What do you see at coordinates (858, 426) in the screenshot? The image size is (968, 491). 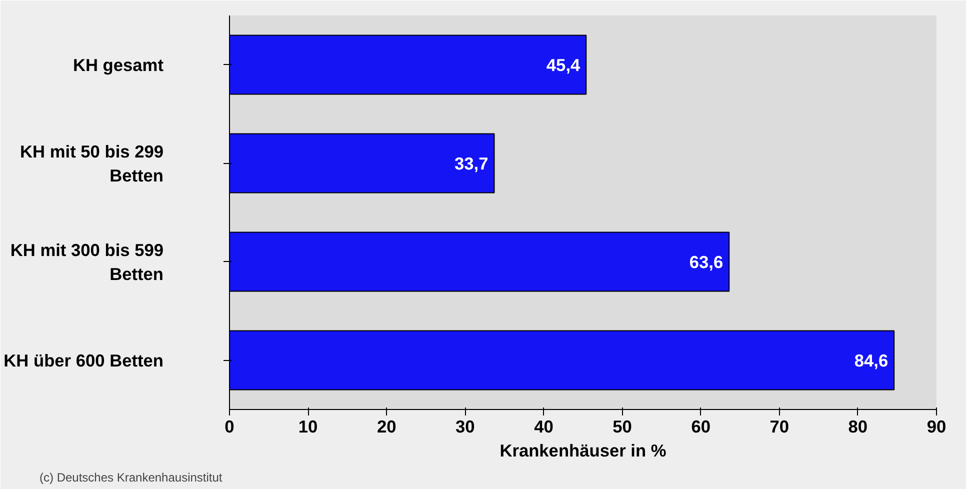 I see `x-tick-label: 80` at bounding box center [858, 426].